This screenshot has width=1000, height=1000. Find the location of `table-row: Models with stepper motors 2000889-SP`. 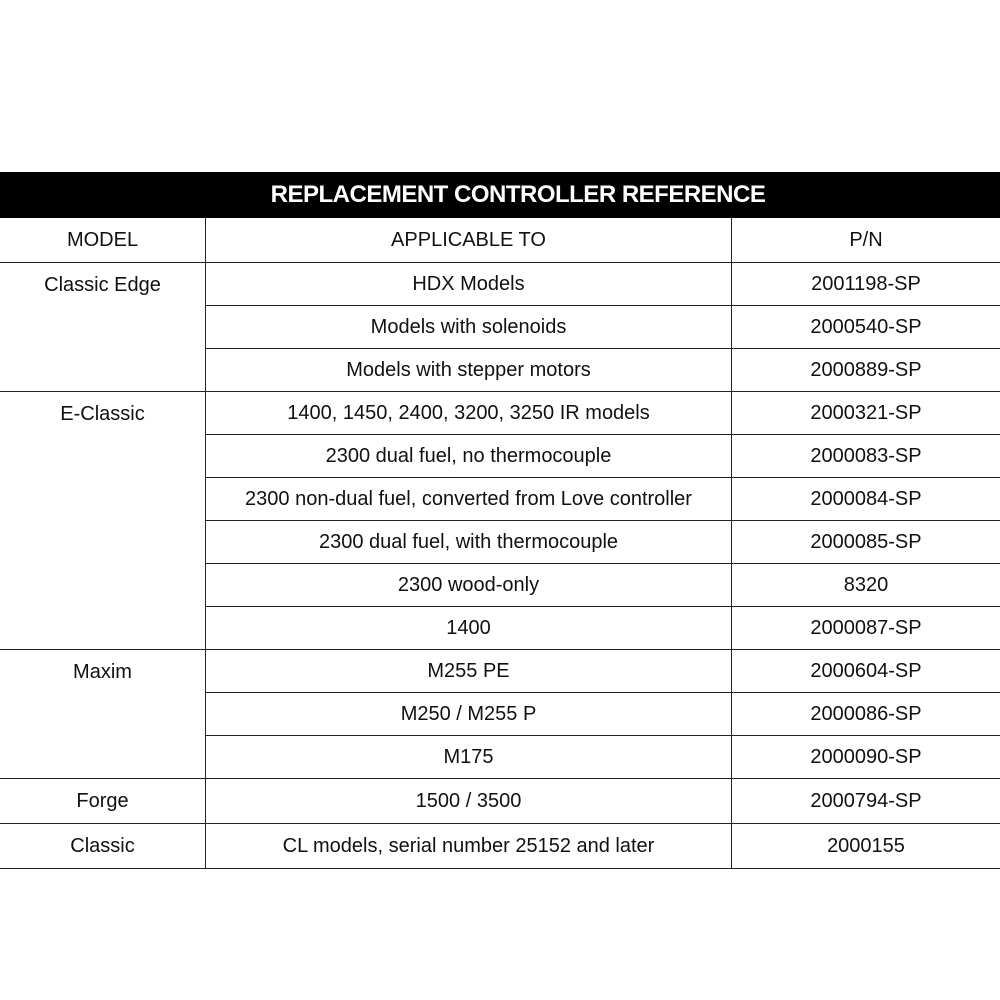

table-row: Models with stepper motors 2000889-SP is located at coordinates (500, 370).